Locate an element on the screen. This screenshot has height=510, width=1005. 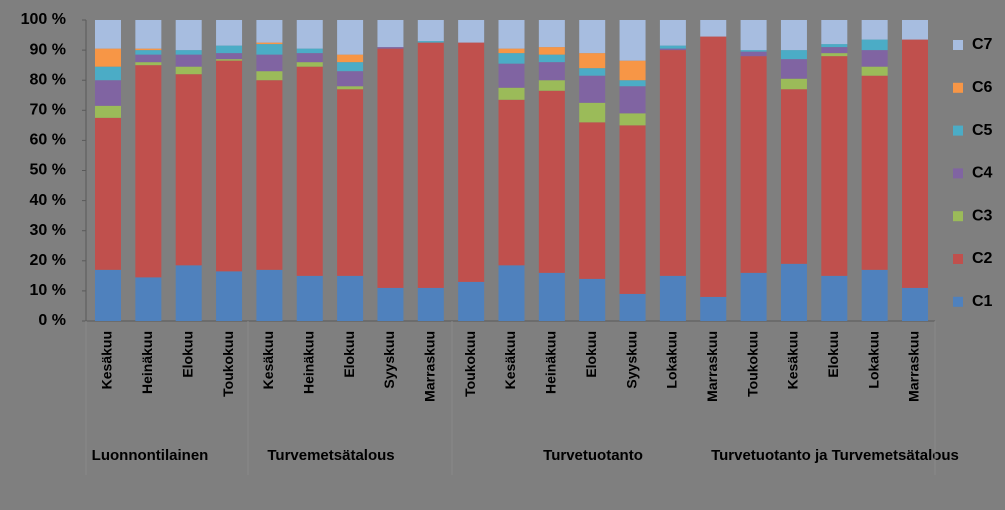
y-tick-label: 60 % is located at coordinates (48, 140).